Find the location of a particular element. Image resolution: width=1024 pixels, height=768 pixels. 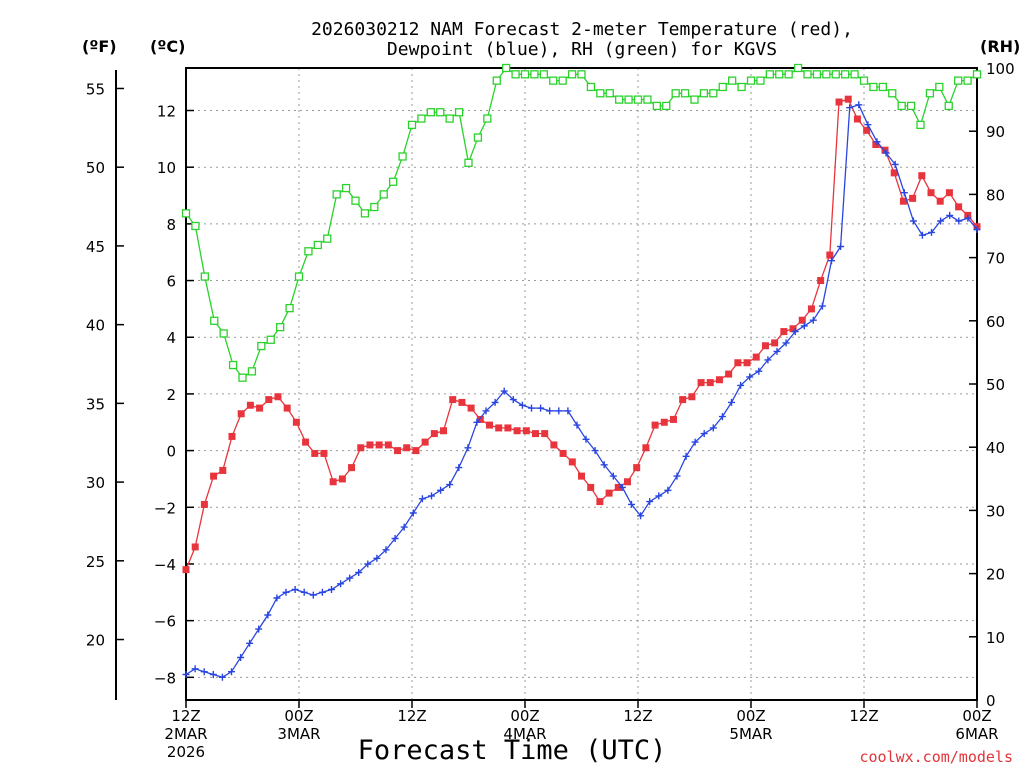

unit-label-celsius: (ºC) is located at coordinates (167, 46).